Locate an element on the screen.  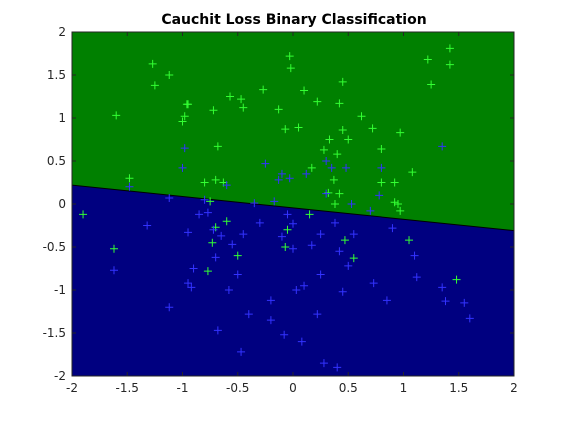
x-tick-label: 1 is located at coordinates (404, 388).